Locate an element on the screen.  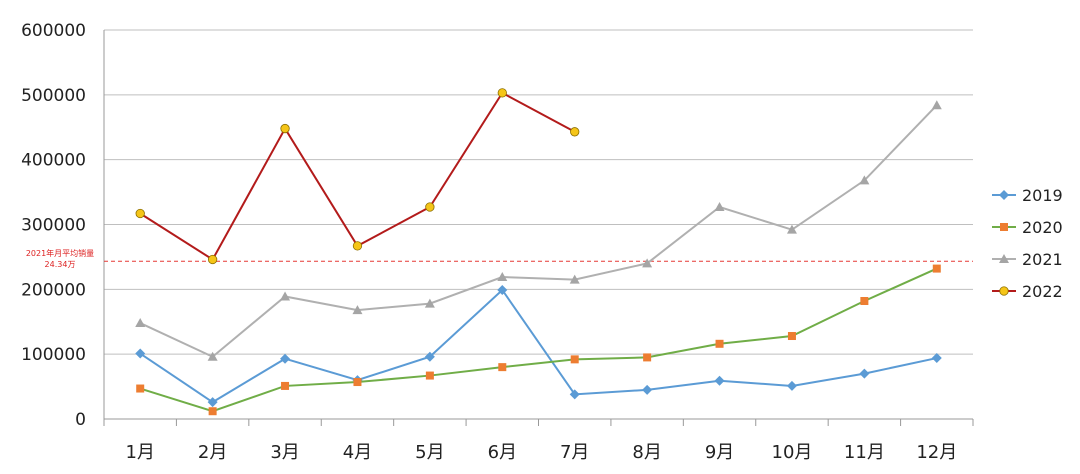
series-line-2022 is located at coordinates (357, 176).